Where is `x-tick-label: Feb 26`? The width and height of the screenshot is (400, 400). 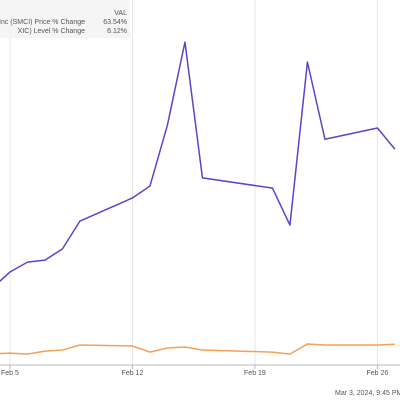
x-tick-label: Feb 26 is located at coordinates (378, 373).